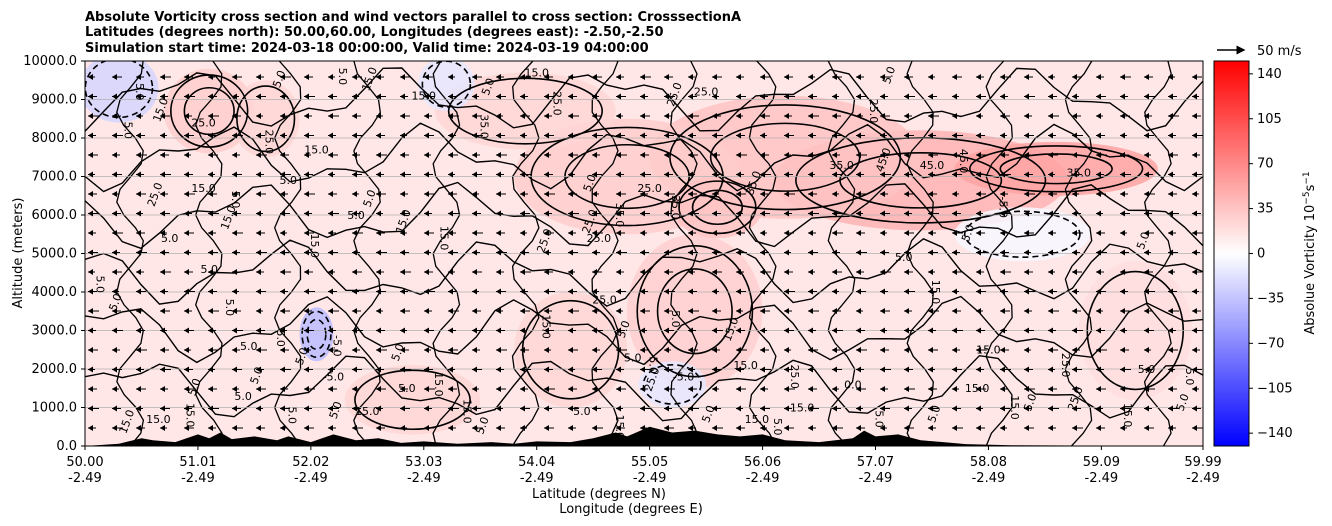 The width and height of the screenshot is (1332, 526). Describe the element at coordinates (1203, 478) in the screenshot. I see `x-tick-label-lon: -2.49` at that location.